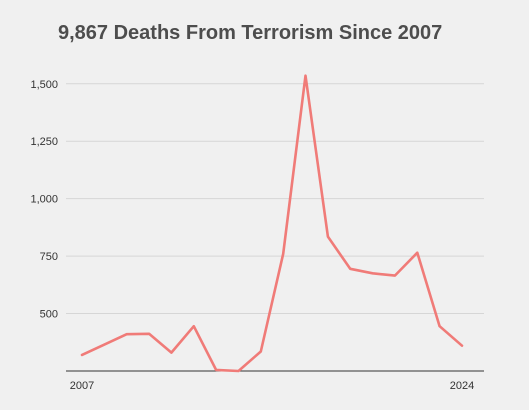 This screenshot has height=410, width=529. I want to click on y-tick-label: 1,000, so click(44, 200).